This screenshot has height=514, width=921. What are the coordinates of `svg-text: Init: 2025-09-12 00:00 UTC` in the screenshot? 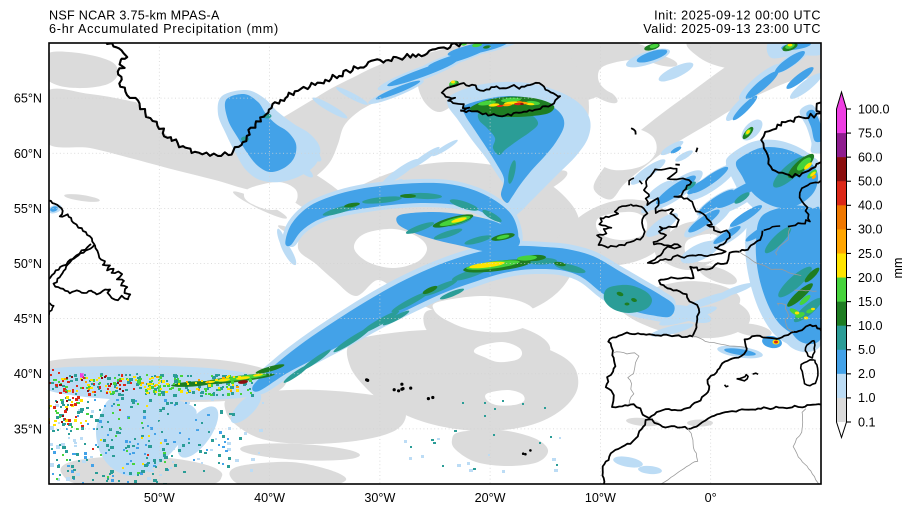 It's located at (737, 16).